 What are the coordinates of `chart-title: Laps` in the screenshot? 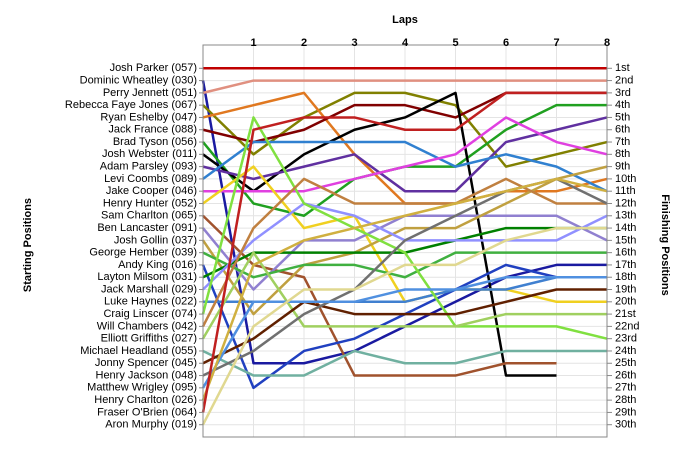 It's located at (405, 20).